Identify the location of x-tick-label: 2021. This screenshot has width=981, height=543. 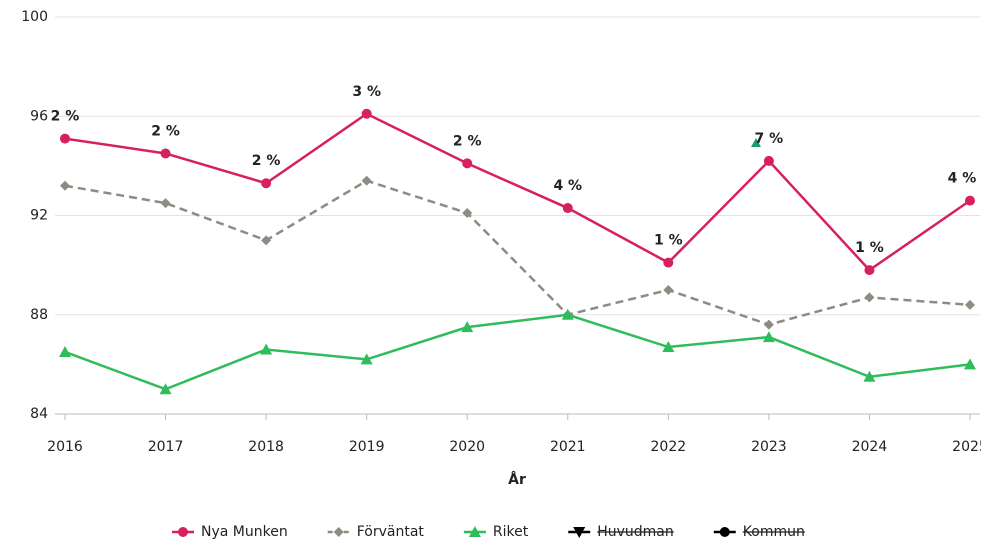
(568, 447).